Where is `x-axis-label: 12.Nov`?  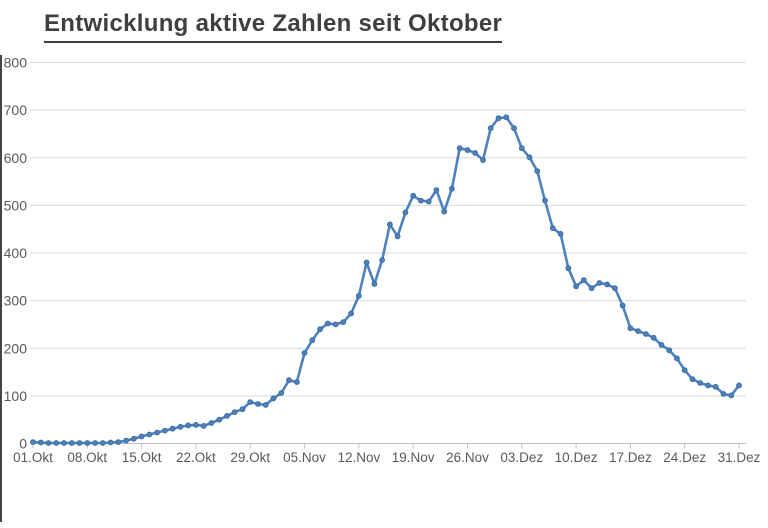 x-axis-label: 12.Nov is located at coordinates (358, 457).